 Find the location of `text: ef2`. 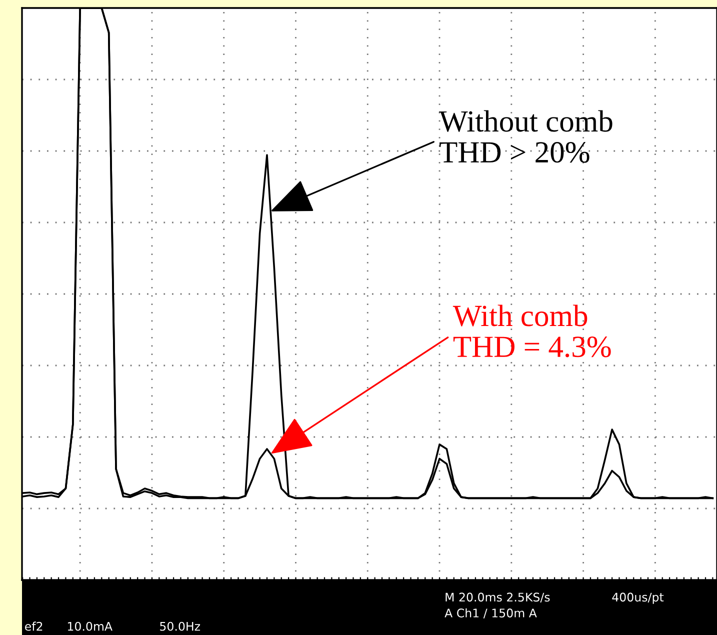

text: ef2 is located at coordinates (33, 626).